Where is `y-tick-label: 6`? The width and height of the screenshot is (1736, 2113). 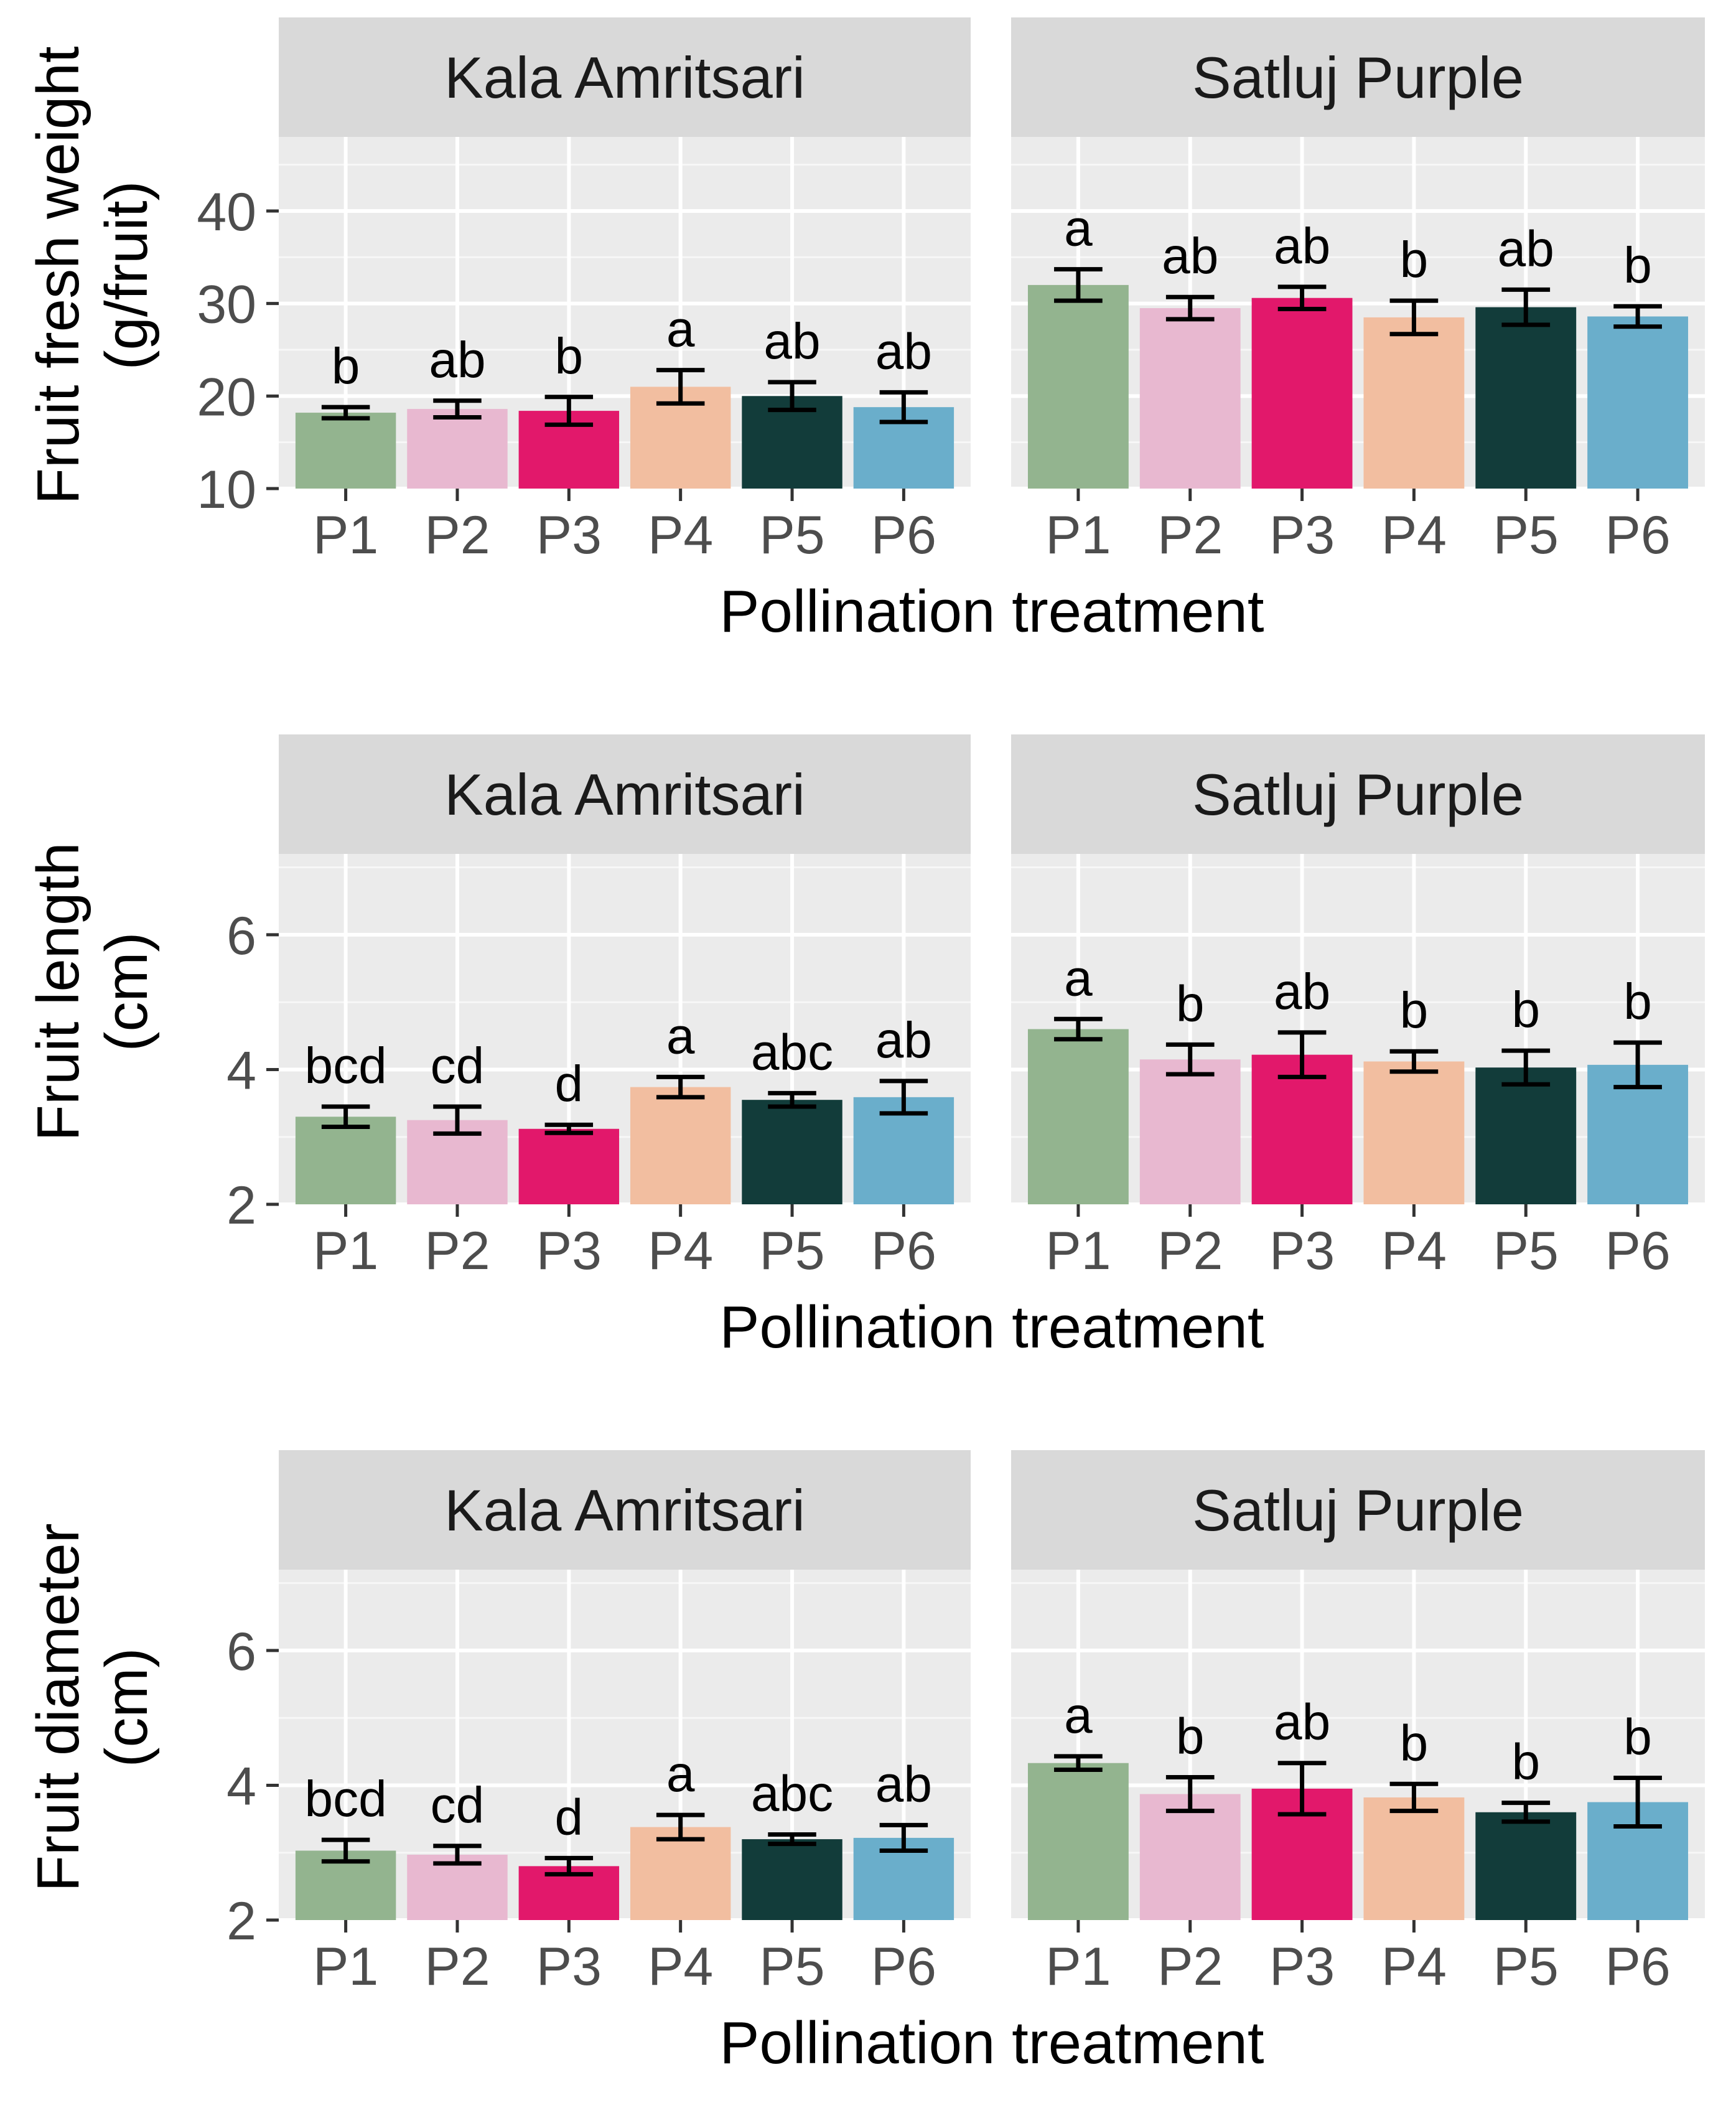
y-tick-label: 6 is located at coordinates (241, 1652).